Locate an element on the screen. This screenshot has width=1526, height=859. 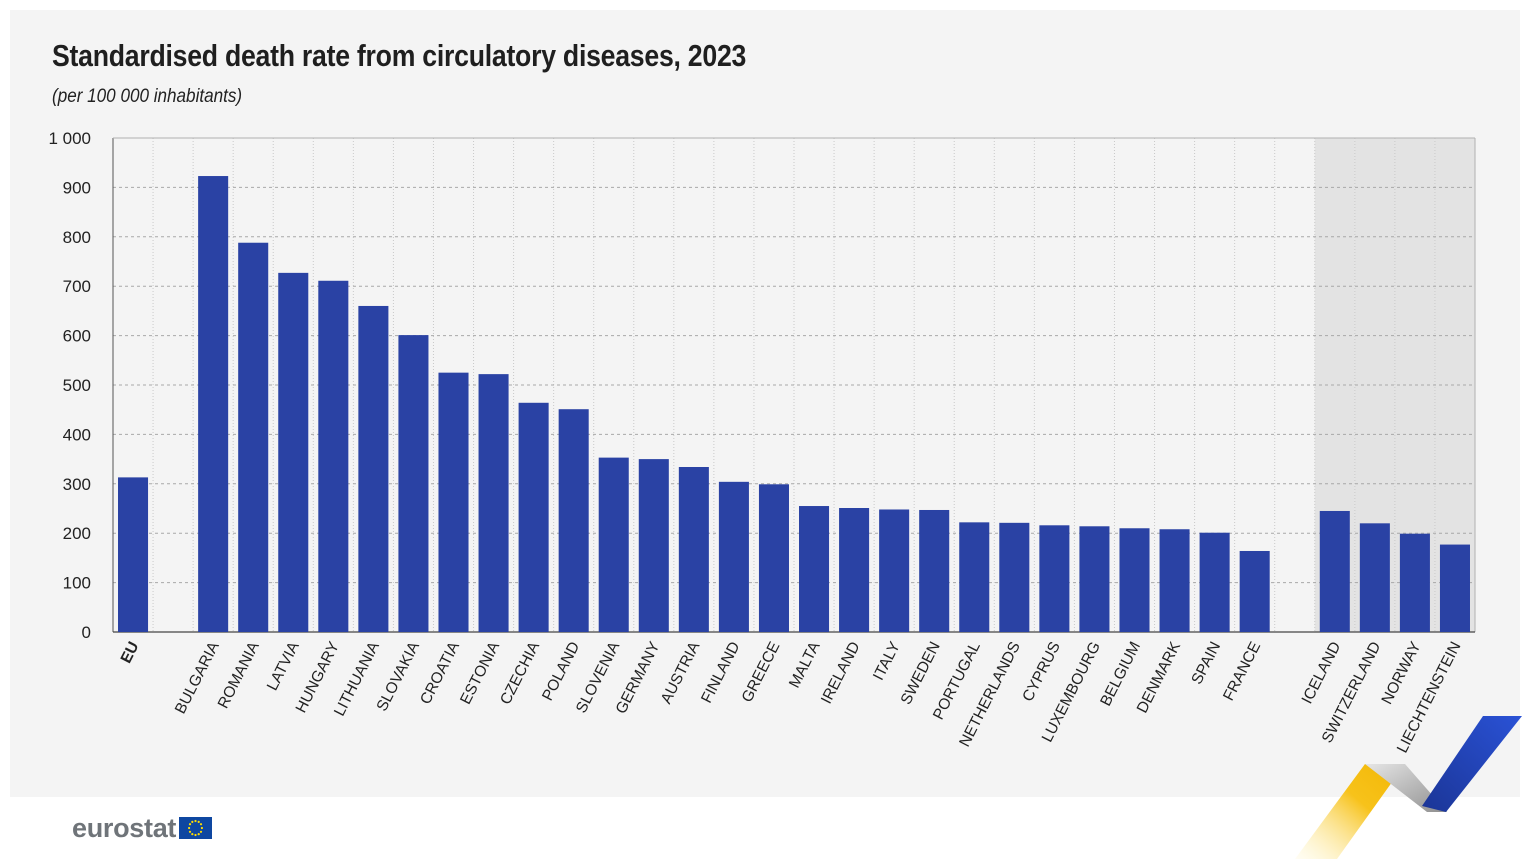
y-tick-label: 200 is located at coordinates (77, 533).